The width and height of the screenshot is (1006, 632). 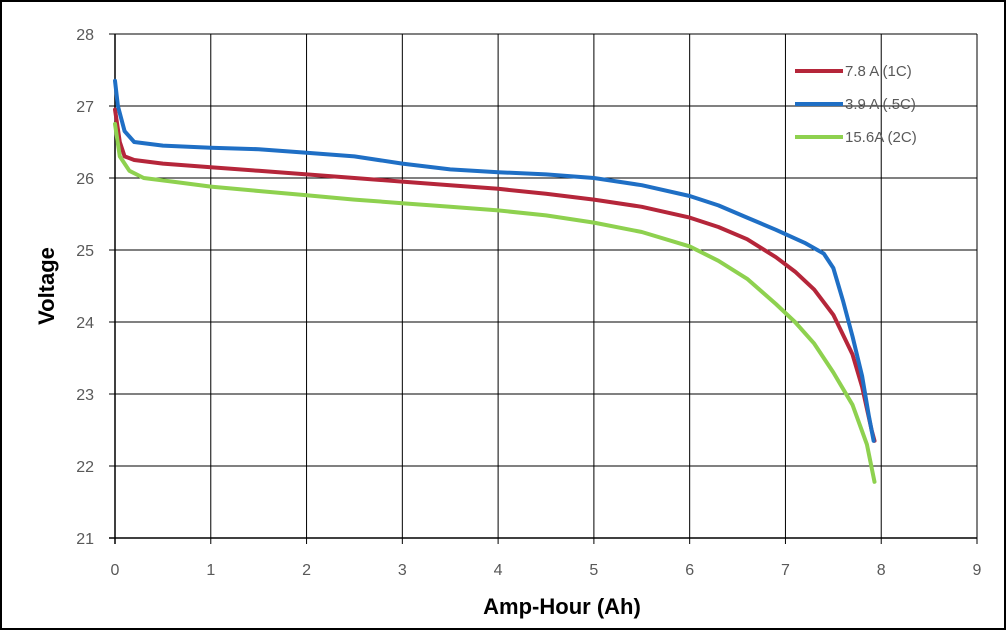 What do you see at coordinates (85, 179) in the screenshot?
I see `y-tick-label: 26` at bounding box center [85, 179].